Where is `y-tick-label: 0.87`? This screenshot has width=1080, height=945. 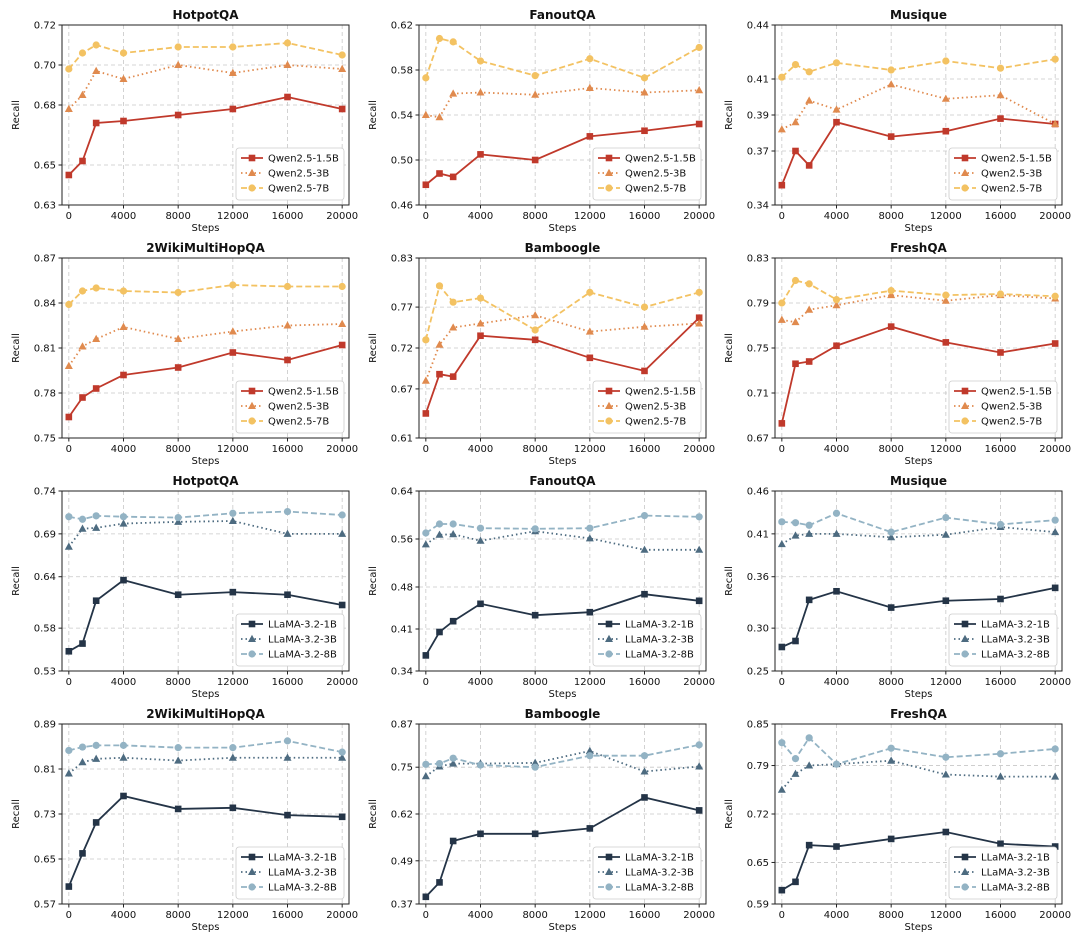 y-tick-label: 0.87 is located at coordinates (45, 259).